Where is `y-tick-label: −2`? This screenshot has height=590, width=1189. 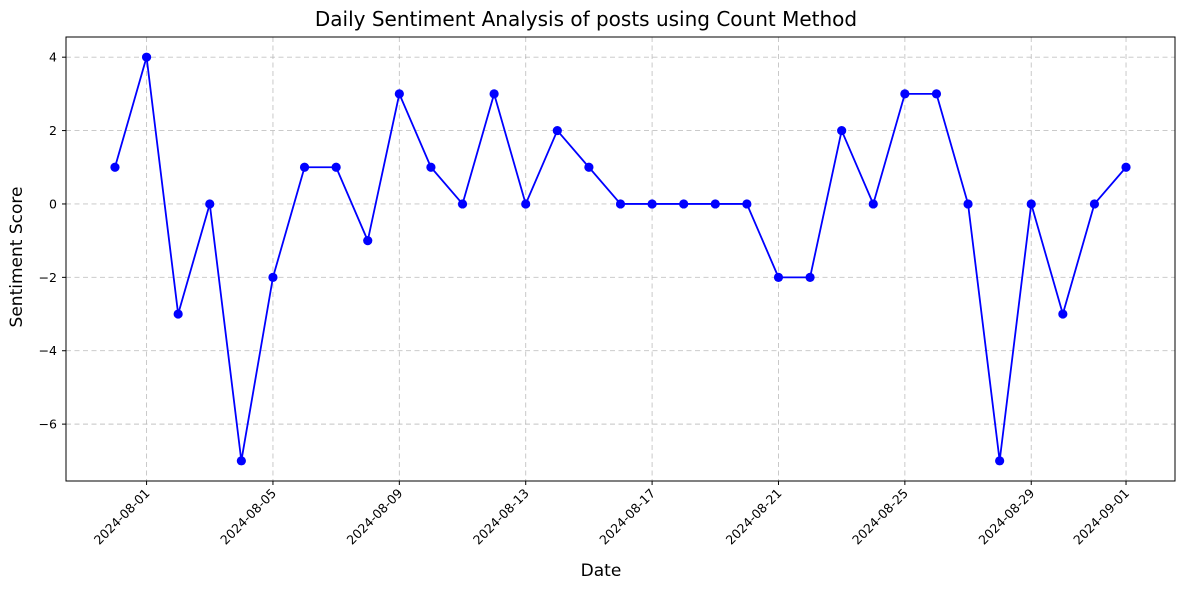
y-tick-label: −2 is located at coordinates (48, 277).